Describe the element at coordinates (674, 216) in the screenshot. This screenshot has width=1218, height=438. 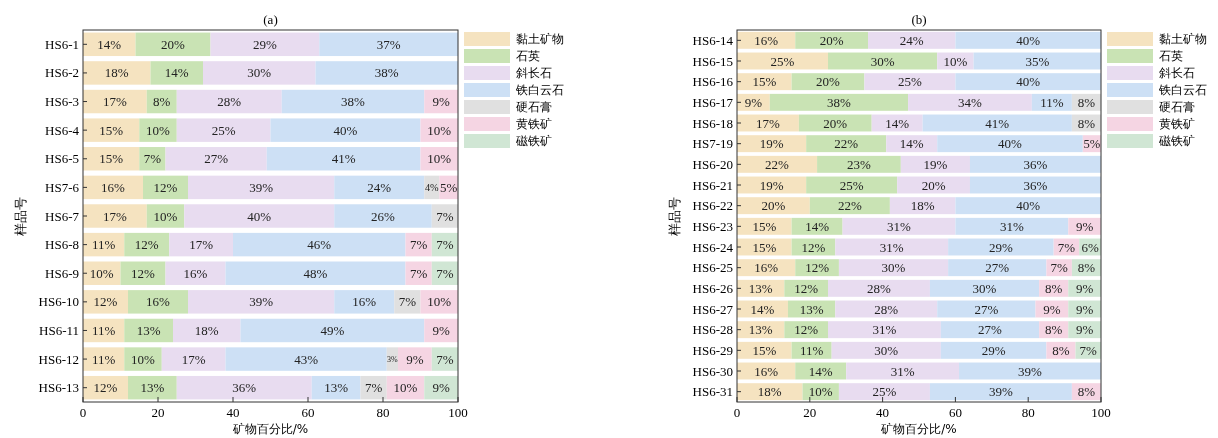
I see `y-axis-title: 样品号` at that location.